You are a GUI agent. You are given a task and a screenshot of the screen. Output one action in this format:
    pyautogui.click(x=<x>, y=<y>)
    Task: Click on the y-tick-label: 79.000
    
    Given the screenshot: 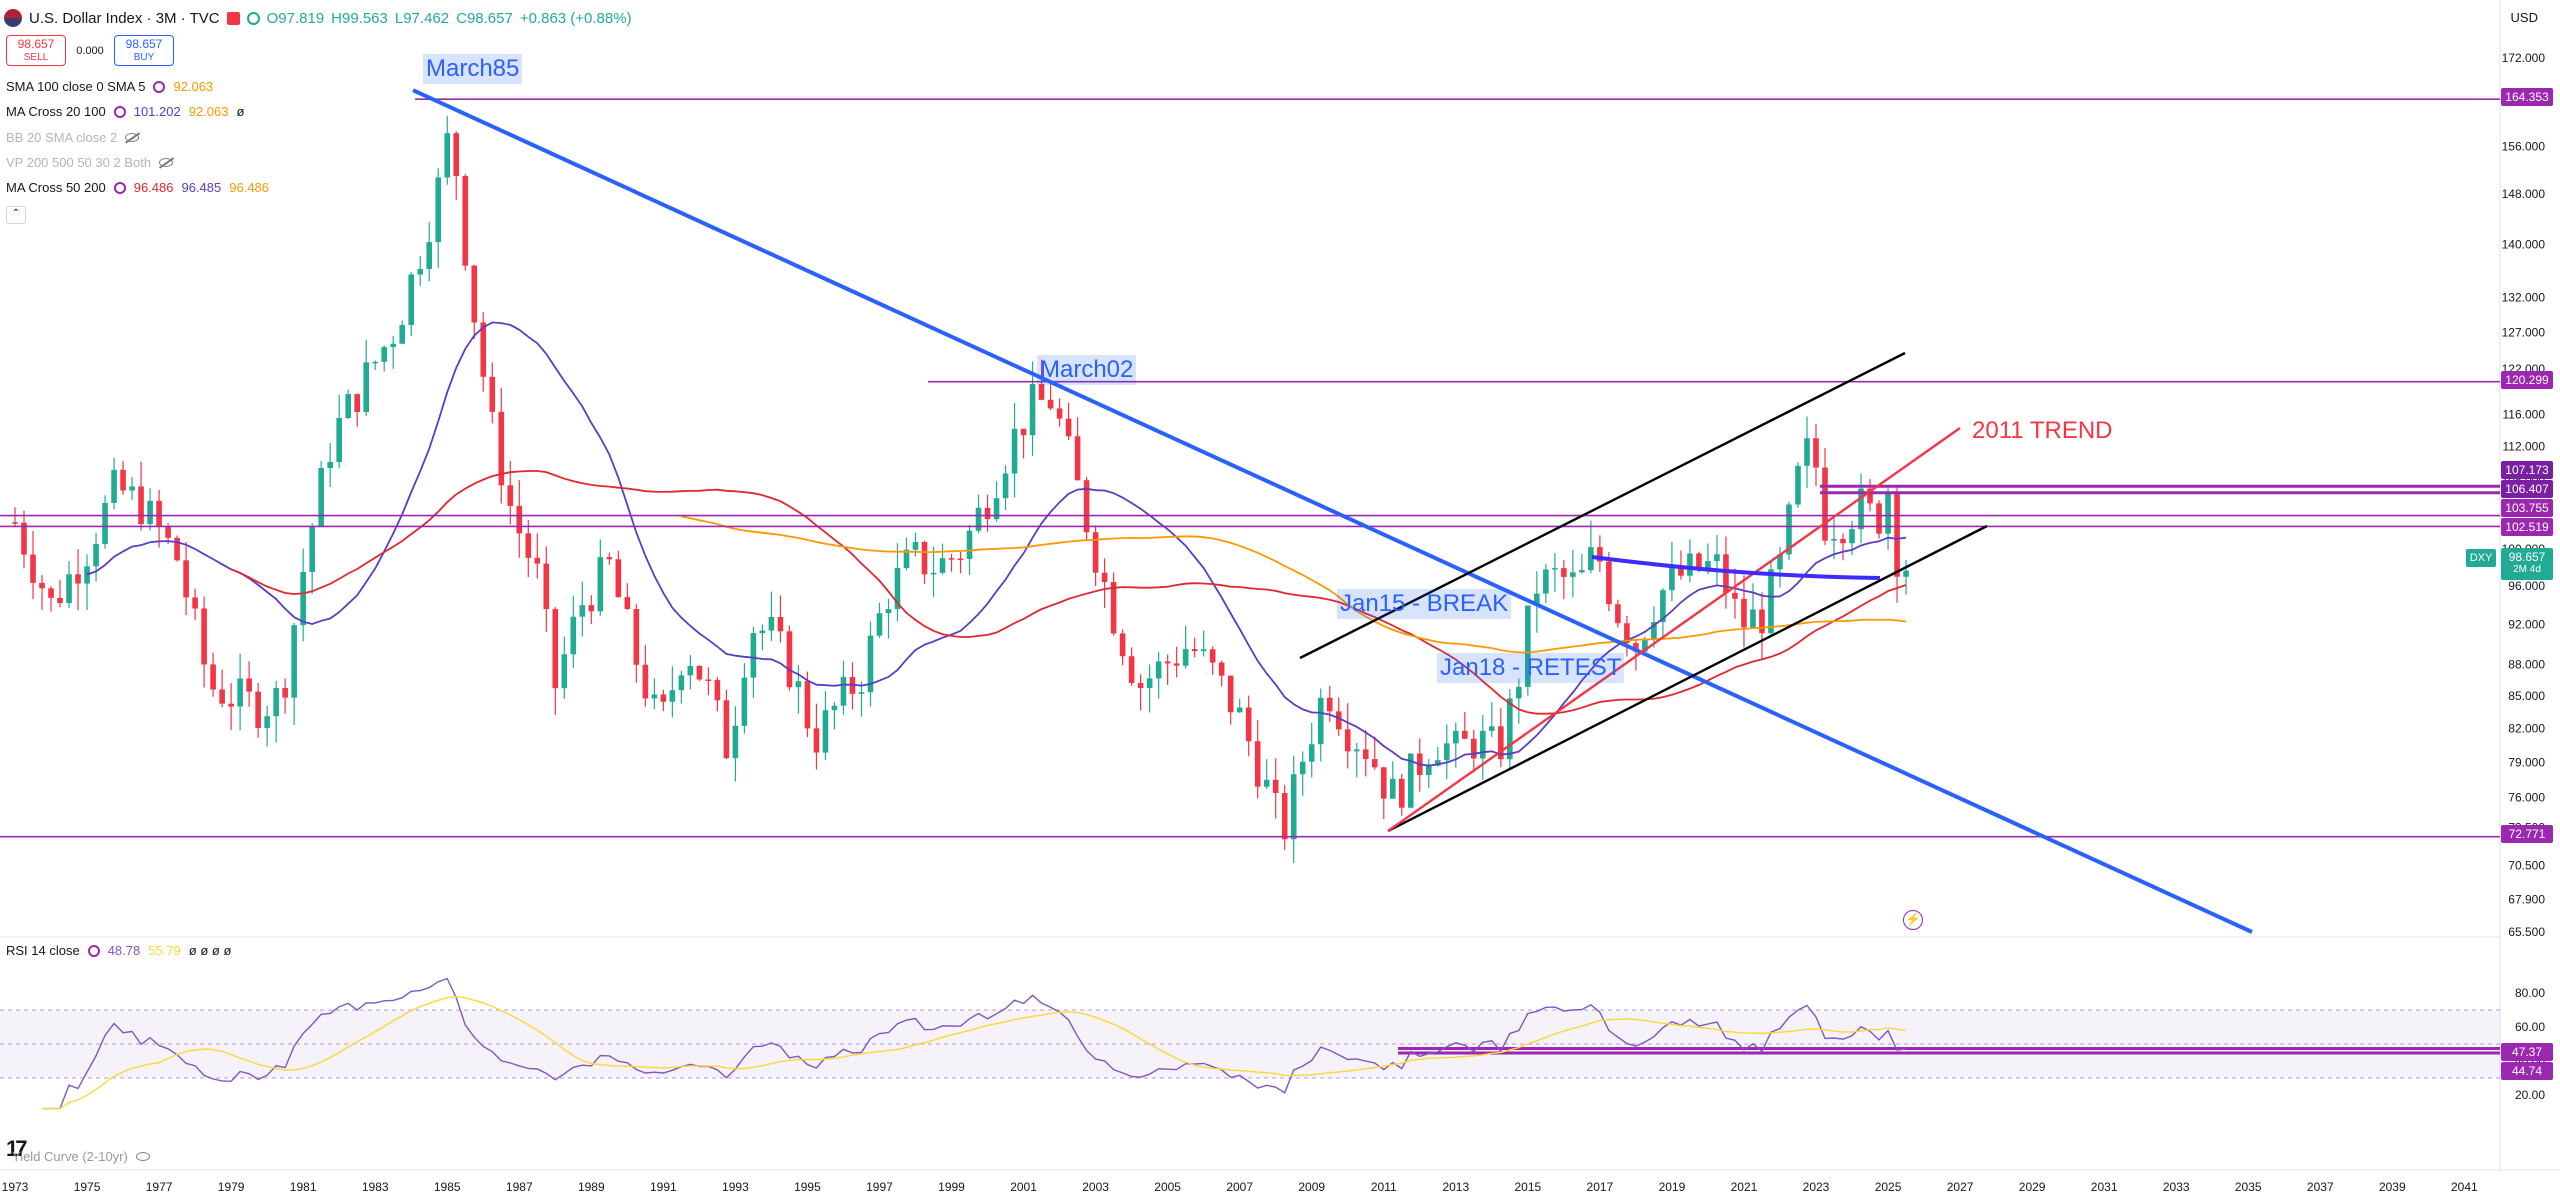 What is the action you would take?
    pyautogui.click(x=2526, y=762)
    